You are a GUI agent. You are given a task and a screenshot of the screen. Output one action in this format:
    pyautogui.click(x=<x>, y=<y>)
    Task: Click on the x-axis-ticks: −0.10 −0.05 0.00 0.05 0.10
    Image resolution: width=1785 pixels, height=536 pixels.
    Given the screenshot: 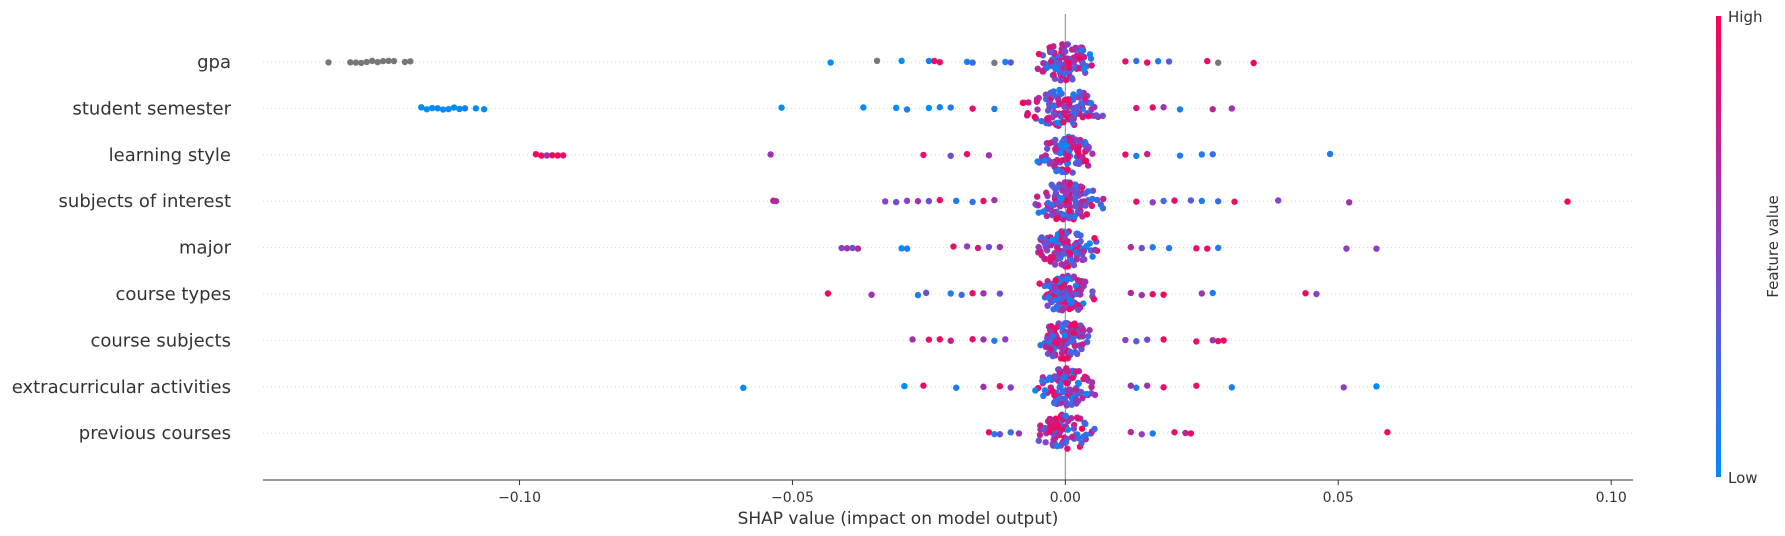 What is the action you would take?
    pyautogui.click(x=1062, y=493)
    